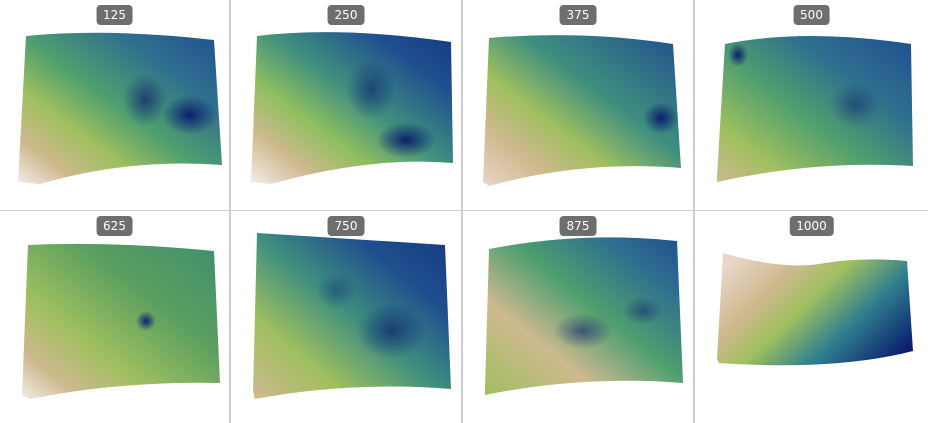 The image size is (928, 423). What do you see at coordinates (578, 226) in the screenshot?
I see `step-badge: 875` at bounding box center [578, 226].